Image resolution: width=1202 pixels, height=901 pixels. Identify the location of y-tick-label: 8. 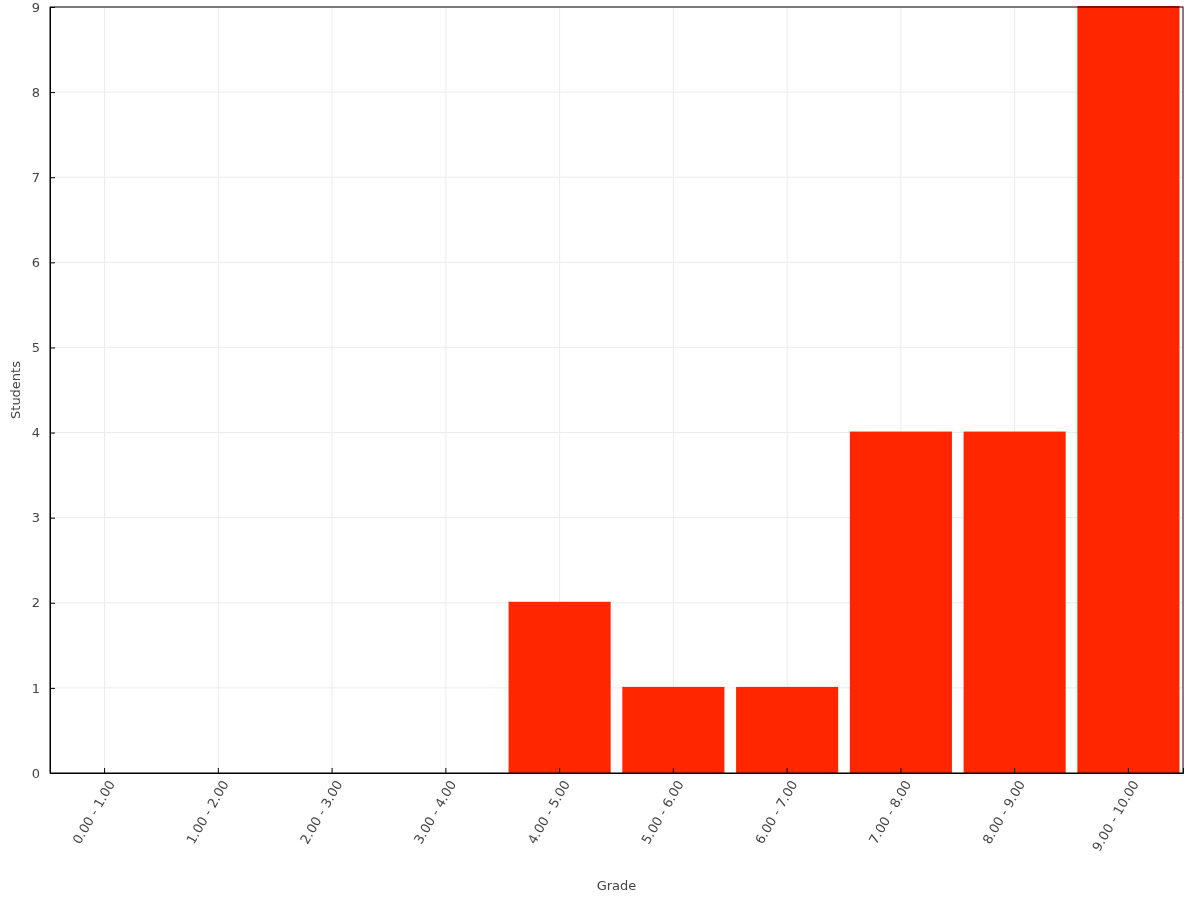
(35, 92).